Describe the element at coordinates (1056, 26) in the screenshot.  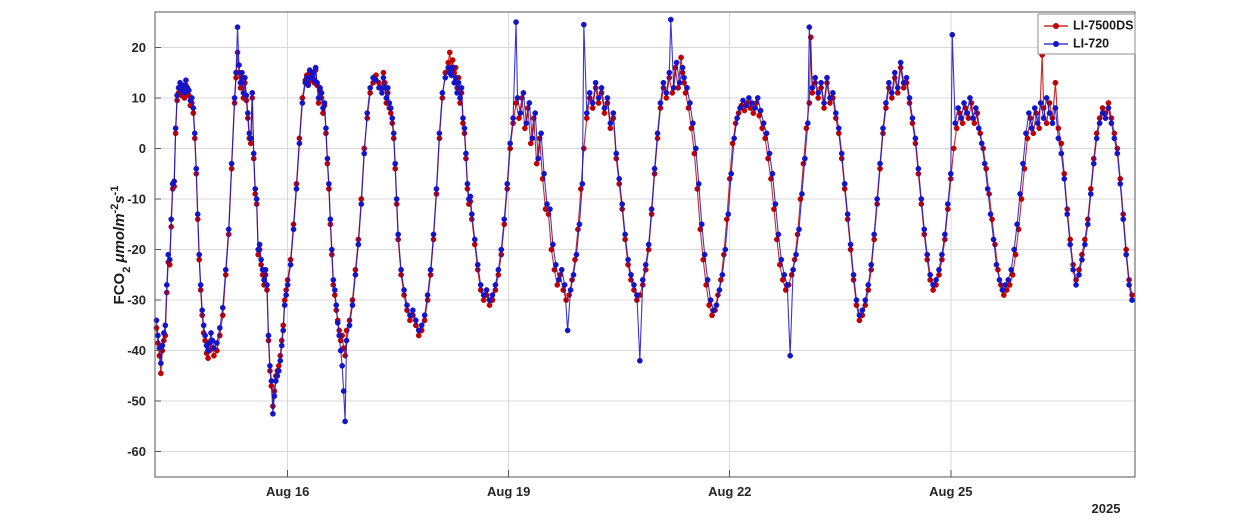
I see `legend-marker-LI-7500DS` at that location.